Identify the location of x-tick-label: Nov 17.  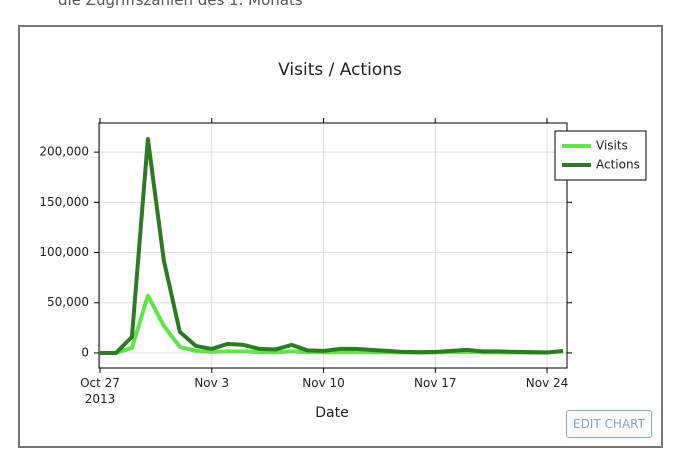
(435, 383).